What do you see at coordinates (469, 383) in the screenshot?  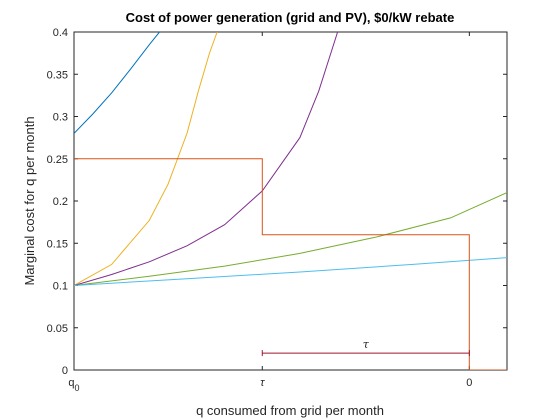 I see `x-tick-label: 0` at bounding box center [469, 383].